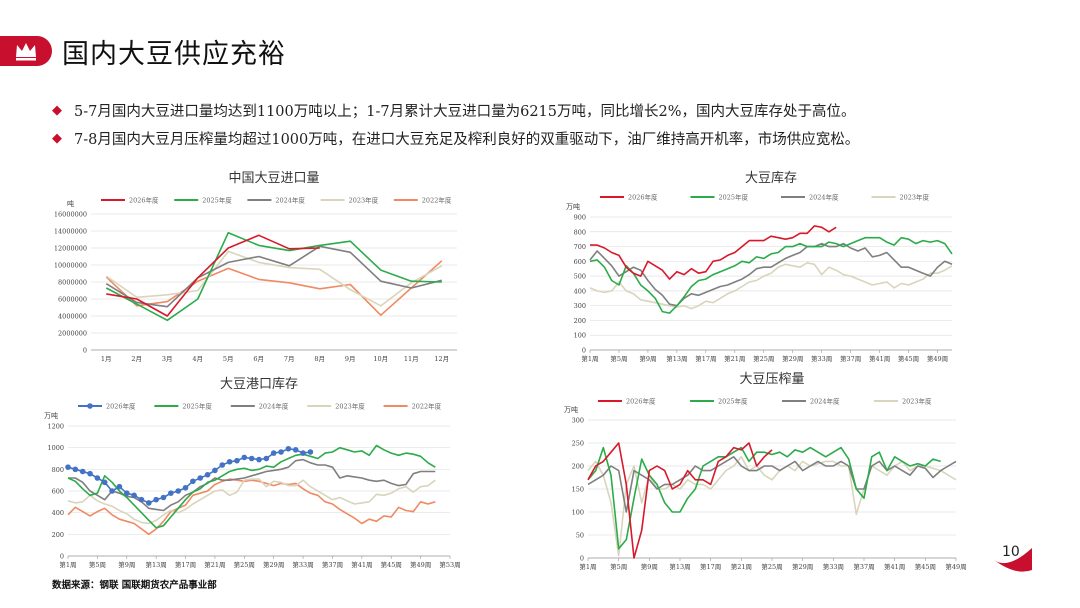  What do you see at coordinates (90, 406) in the screenshot?
I see `legend-marker` at bounding box center [90, 406].